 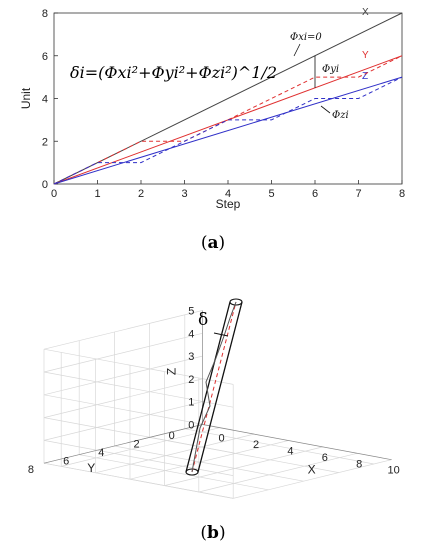 What do you see at coordinates (191, 380) in the screenshot?
I see `z-tick-label: 2` at bounding box center [191, 380].